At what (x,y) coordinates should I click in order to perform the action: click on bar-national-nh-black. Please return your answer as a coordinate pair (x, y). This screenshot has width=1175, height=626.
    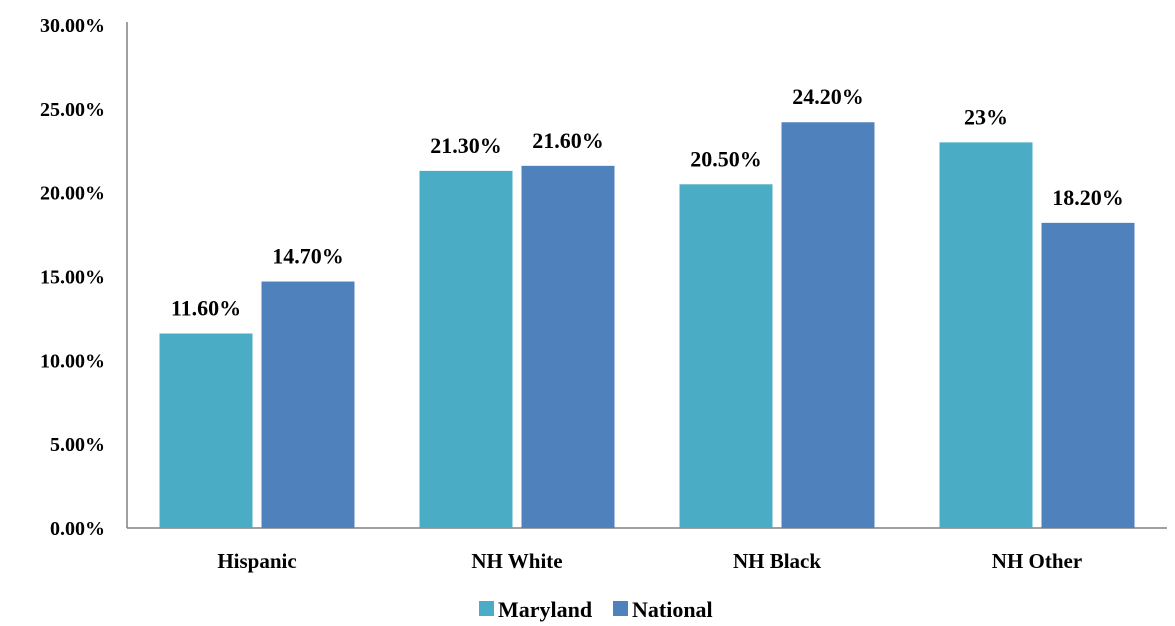
    Looking at the image, I should click on (828, 325).